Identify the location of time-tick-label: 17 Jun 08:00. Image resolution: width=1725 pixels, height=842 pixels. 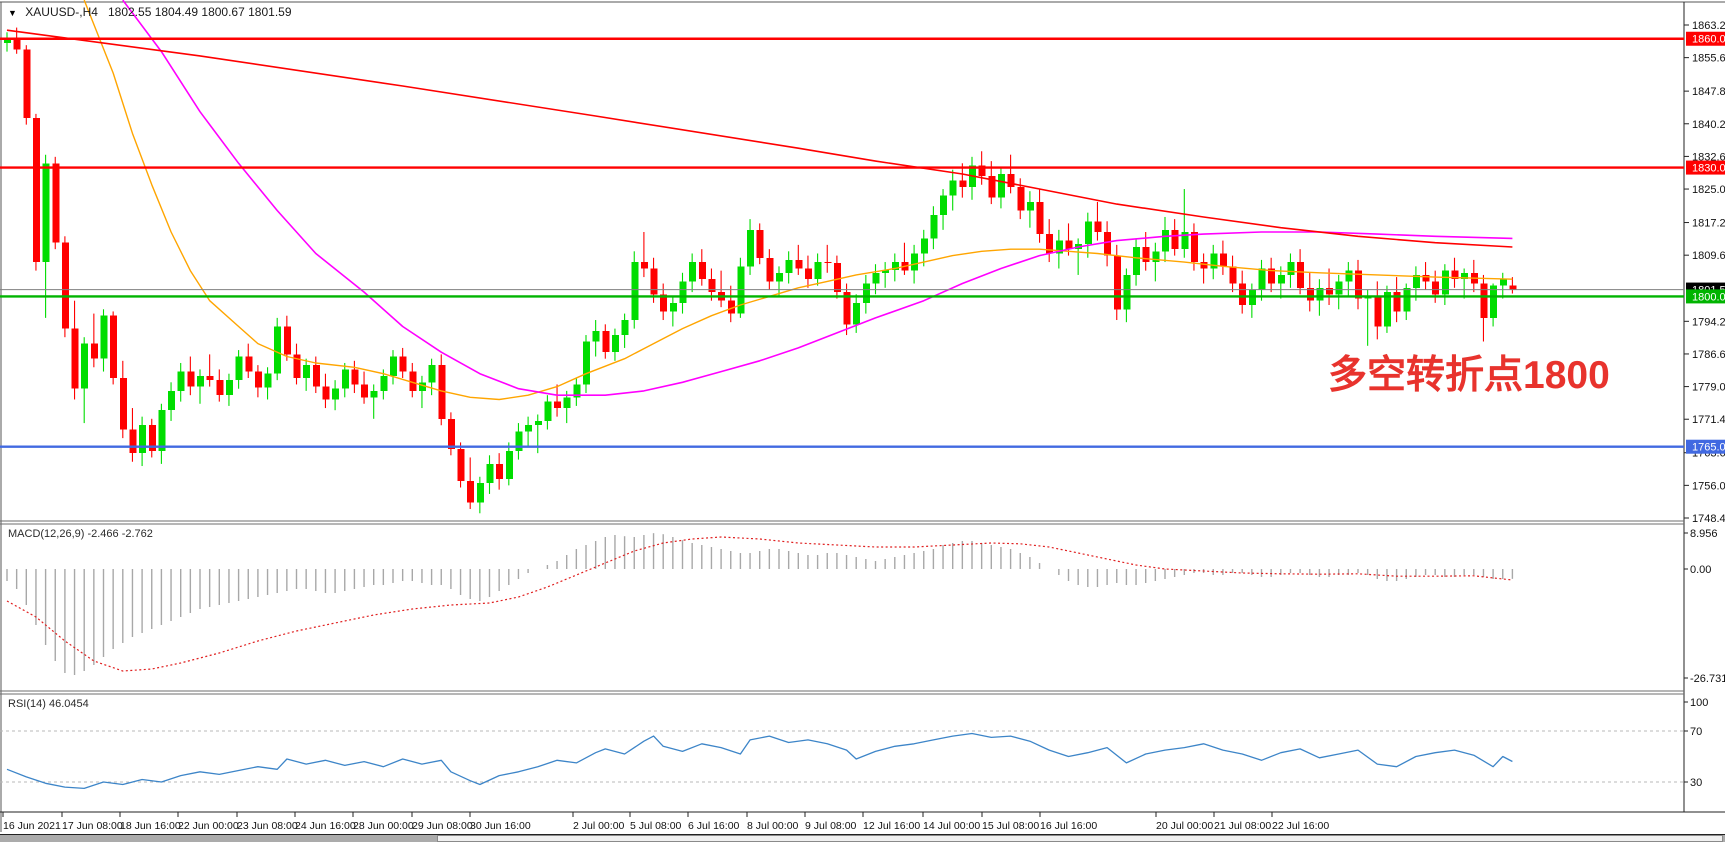
(92, 826).